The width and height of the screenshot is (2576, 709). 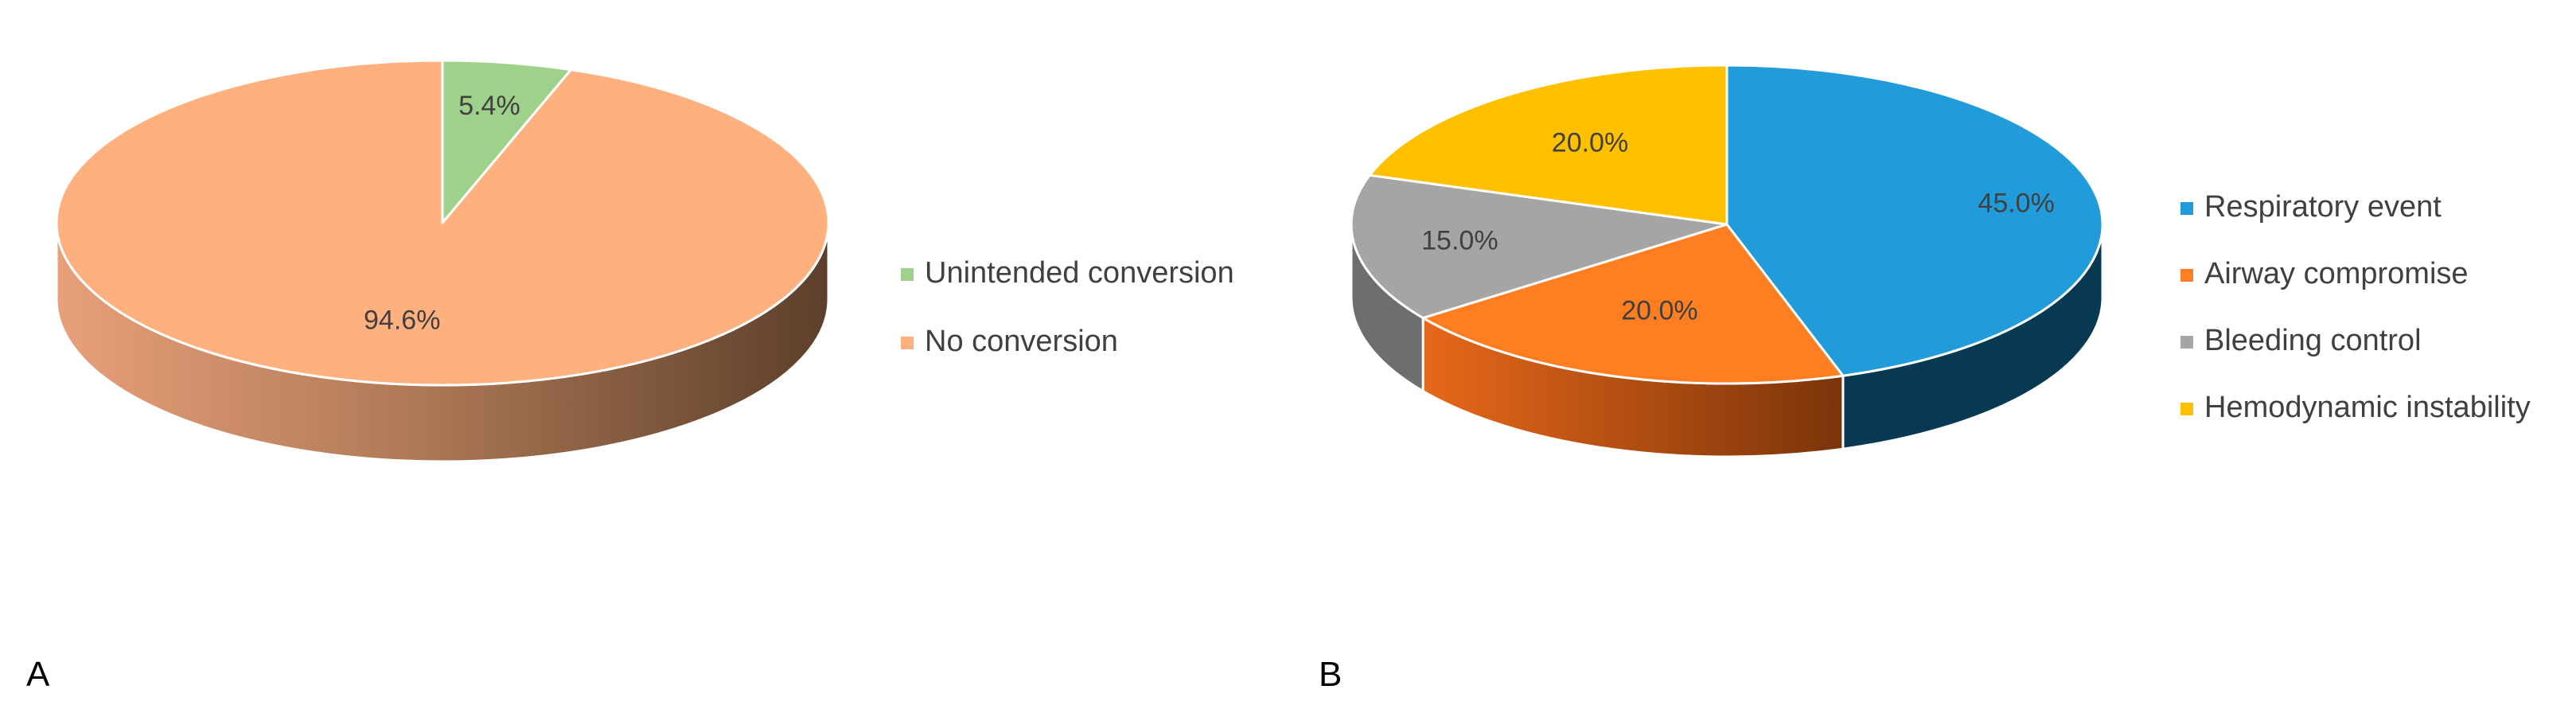 I want to click on panel-label-b: B, so click(x=1330, y=674).